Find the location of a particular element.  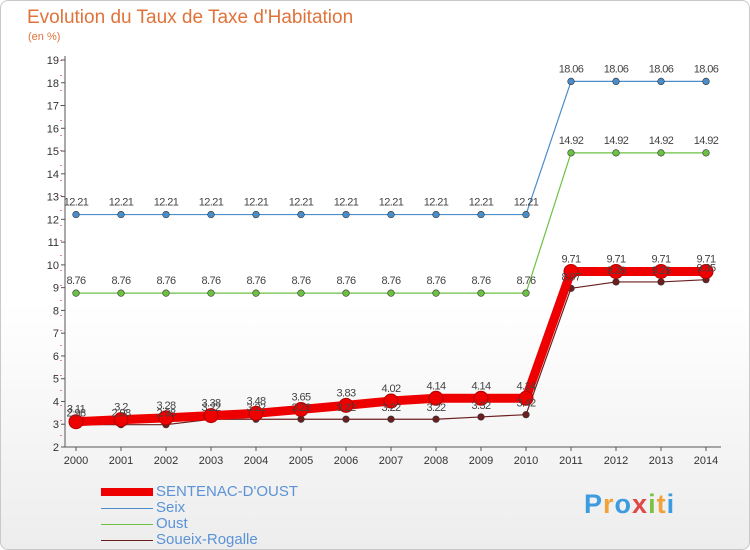

y-tick-label: 10 is located at coordinates (53, 266).